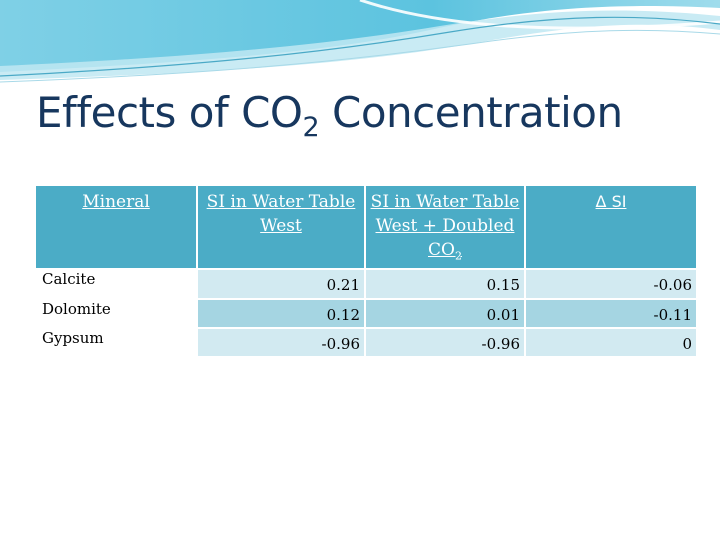  I want to click on cell-mineral: Calcite, so click(117, 283).